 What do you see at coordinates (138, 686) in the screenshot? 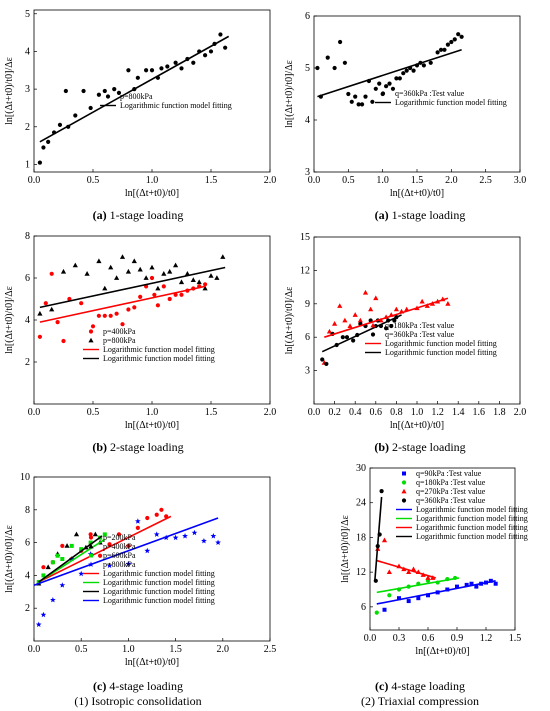
I see `caption-c1: (c) 4-stage loading` at bounding box center [138, 686].